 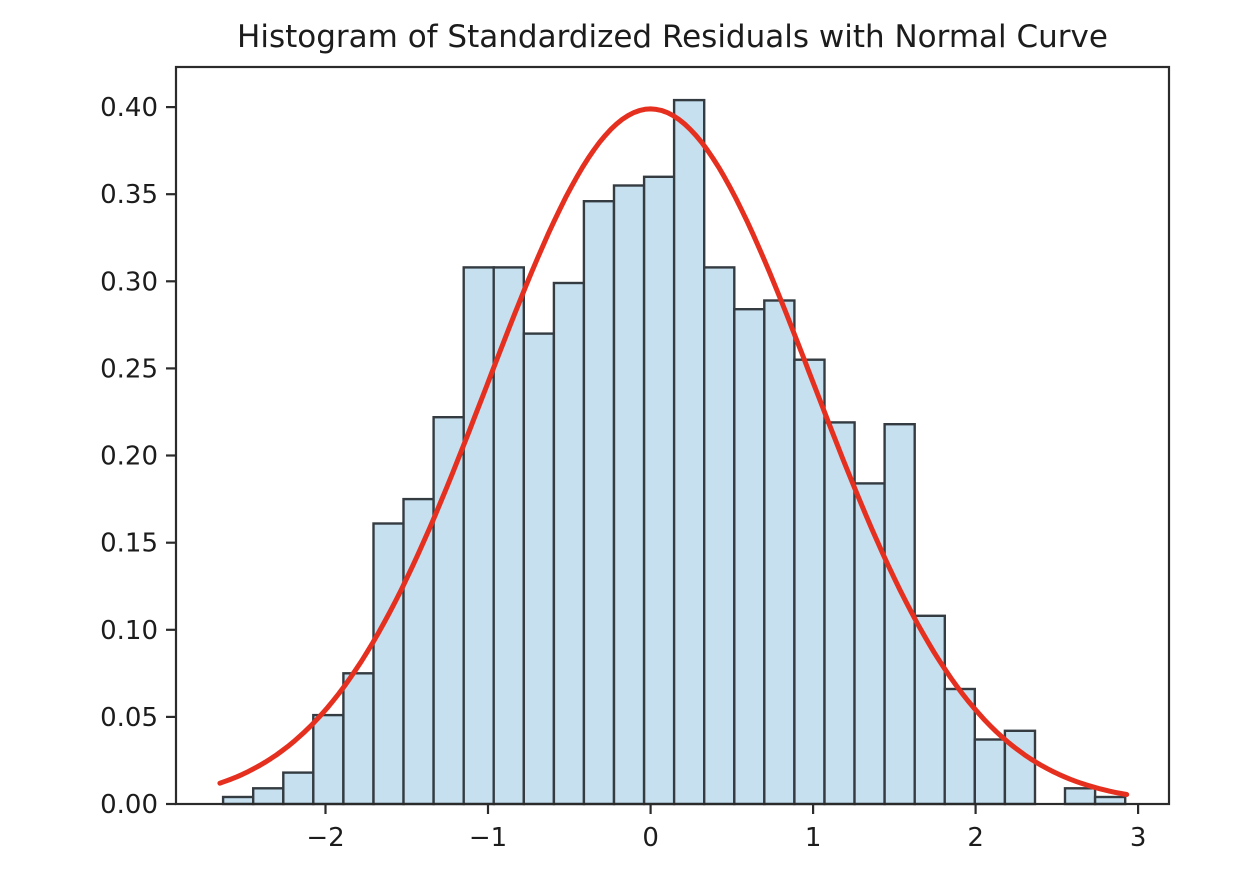 I want to click on y-tick-label: 0.35, so click(x=129, y=195).